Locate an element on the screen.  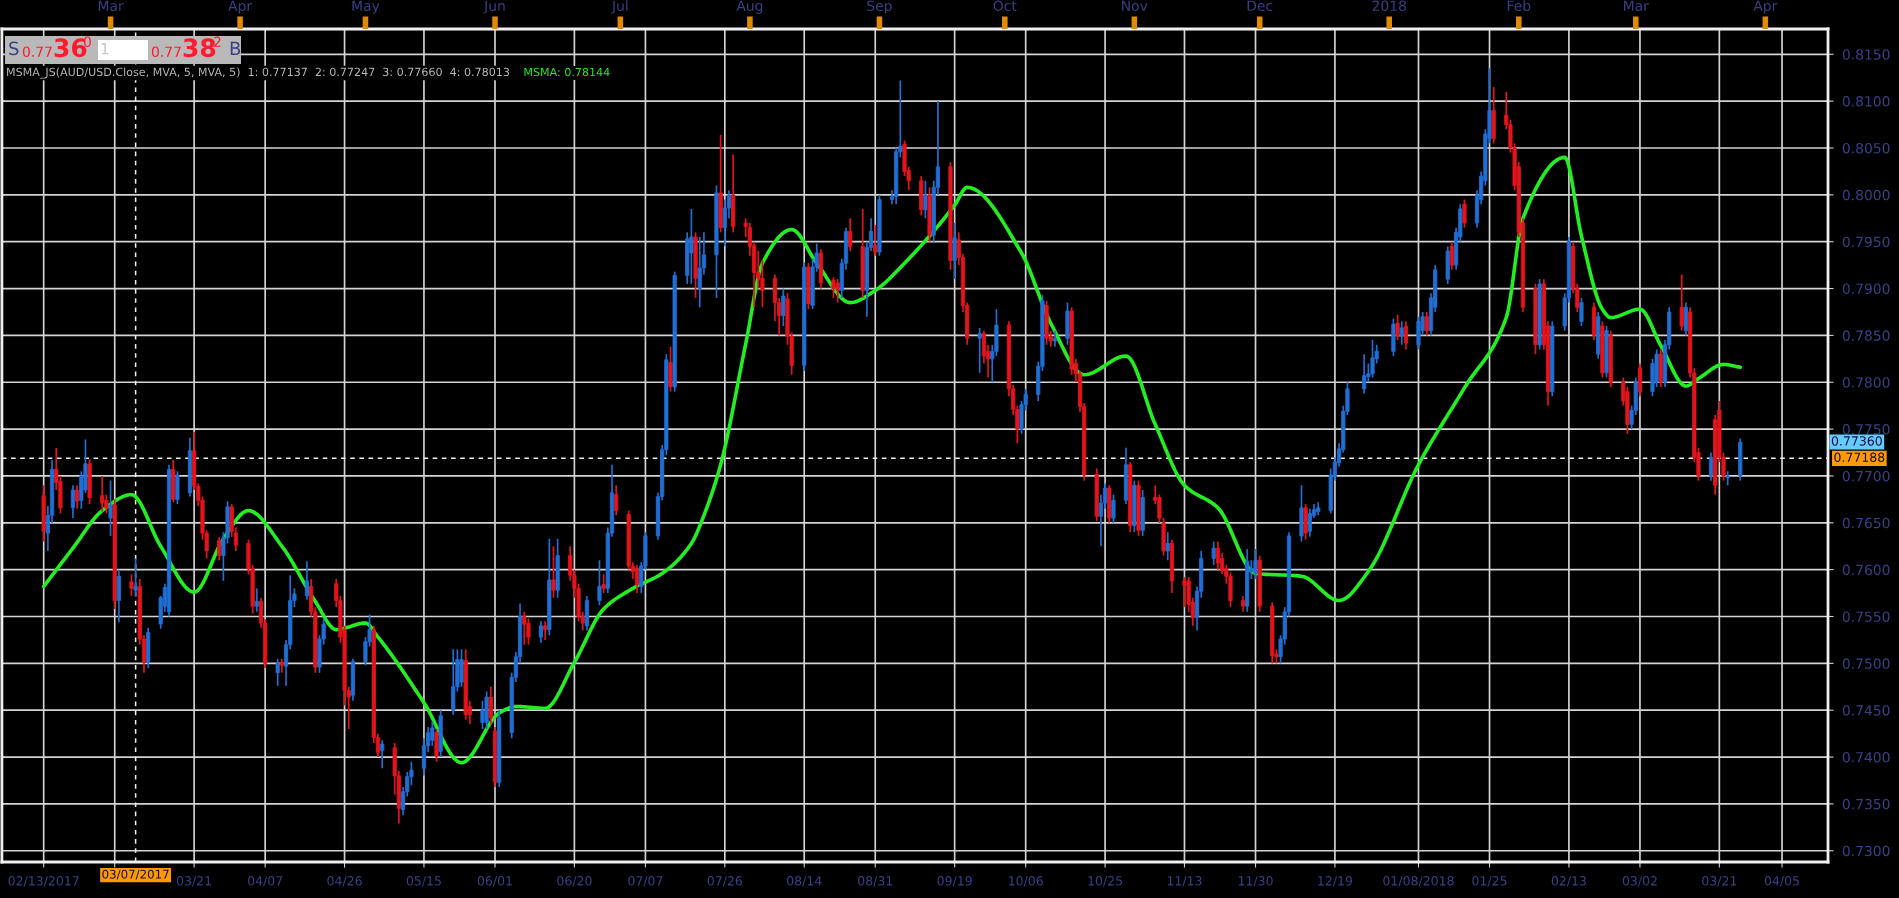
y-tick-label: 0.8100 is located at coordinates (1866, 101).